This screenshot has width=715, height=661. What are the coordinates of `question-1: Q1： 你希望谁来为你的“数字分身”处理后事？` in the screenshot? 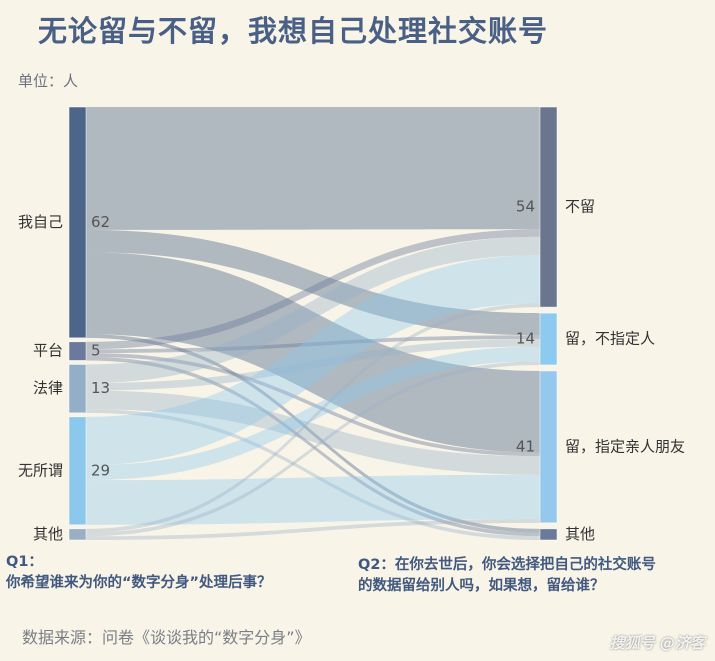 It's located at (139, 573).